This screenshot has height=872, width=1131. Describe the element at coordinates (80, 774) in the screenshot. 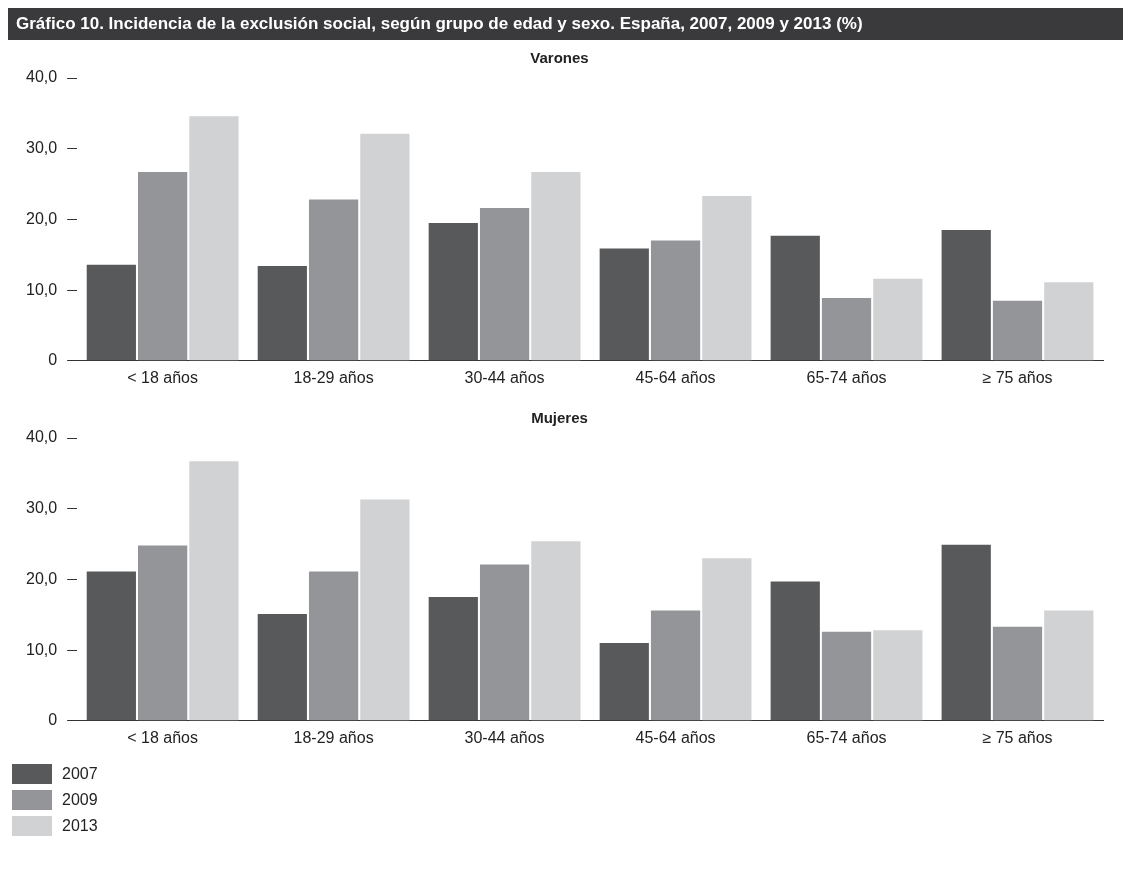

I see `legend-label: 2007` at that location.